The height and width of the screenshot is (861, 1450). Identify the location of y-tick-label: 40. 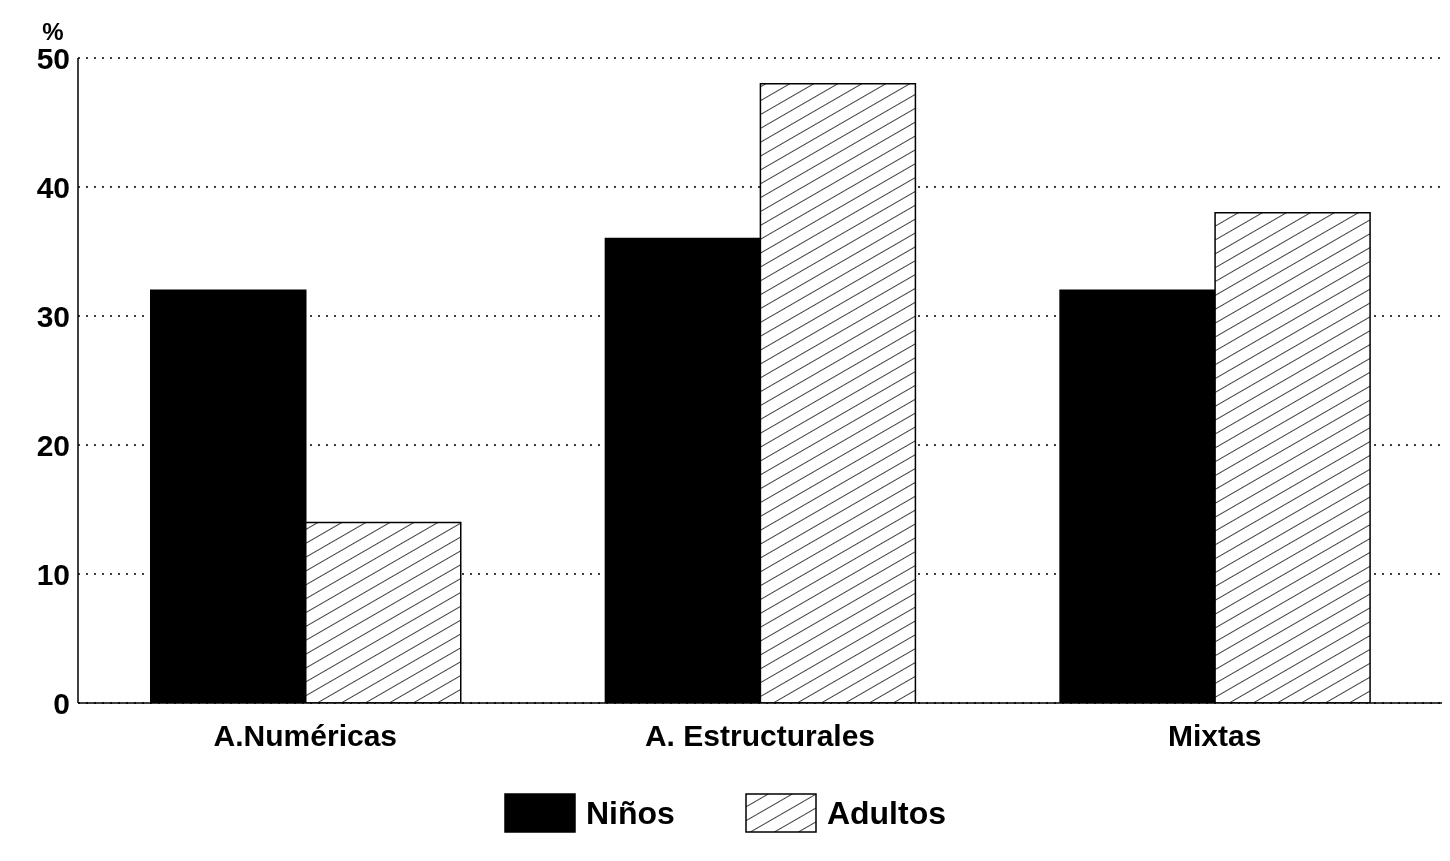
(53, 187).